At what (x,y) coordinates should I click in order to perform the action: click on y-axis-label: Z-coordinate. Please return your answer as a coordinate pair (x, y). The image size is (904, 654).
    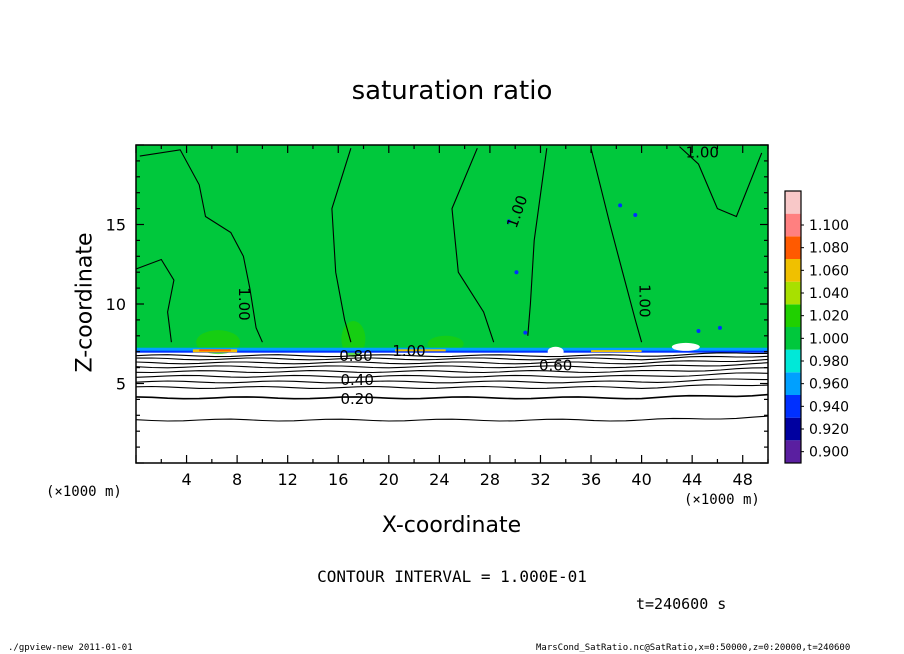
    Looking at the image, I should click on (85, 302).